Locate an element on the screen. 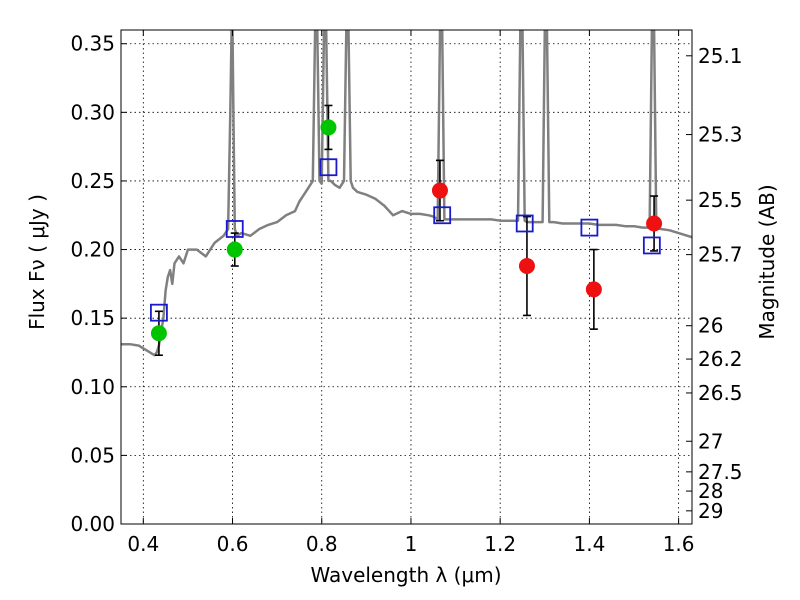 The width and height of the screenshot is (800, 600). right-tick-label: 25.1 is located at coordinates (720, 56).